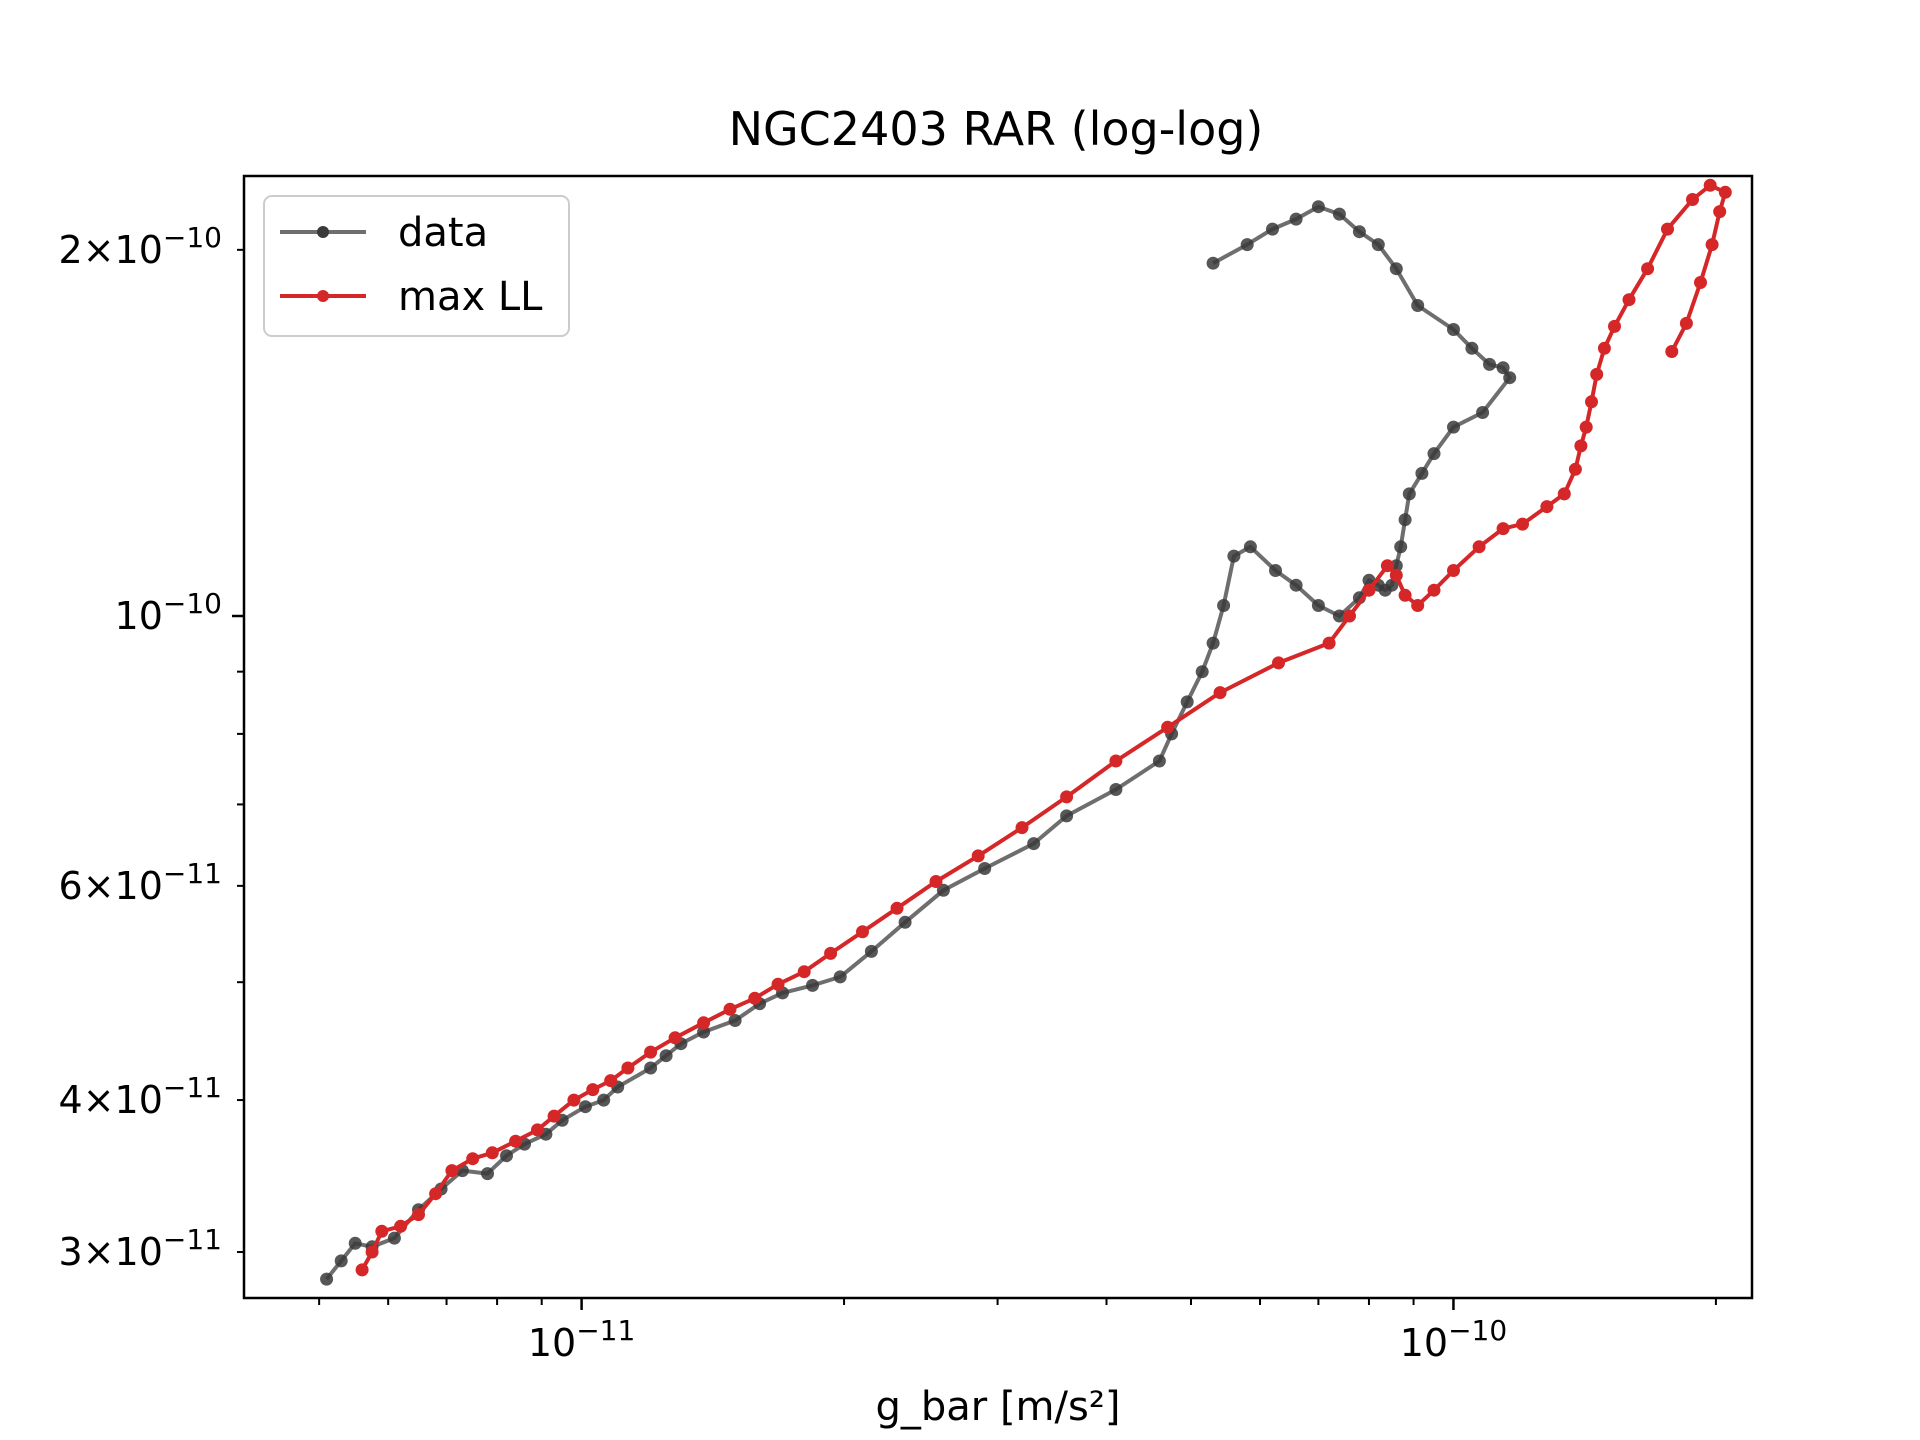 The width and height of the screenshot is (1920, 1440). Describe the element at coordinates (323, 232) in the screenshot. I see `legend-marker-data` at that location.